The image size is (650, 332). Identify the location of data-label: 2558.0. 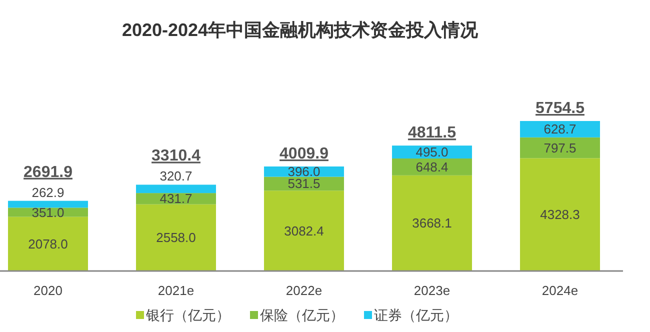
(176, 238).